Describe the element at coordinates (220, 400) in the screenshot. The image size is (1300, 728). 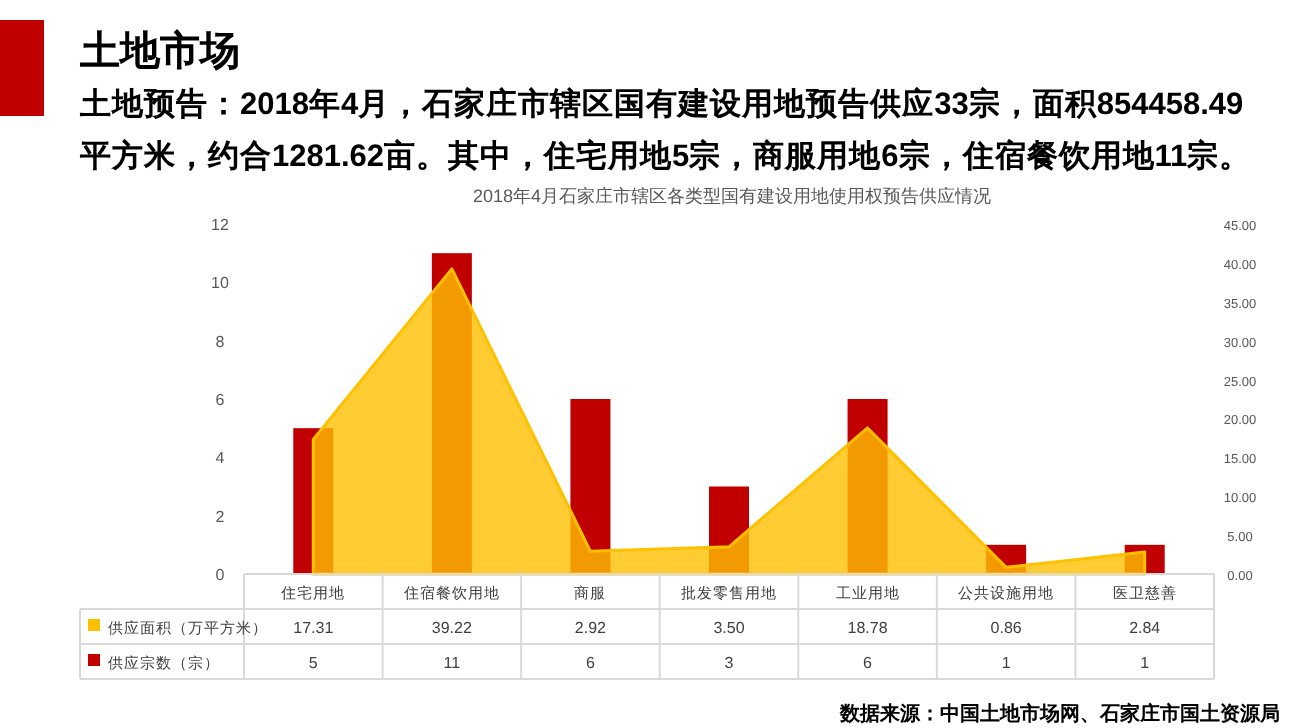
I see `y-tick-label: 6` at that location.